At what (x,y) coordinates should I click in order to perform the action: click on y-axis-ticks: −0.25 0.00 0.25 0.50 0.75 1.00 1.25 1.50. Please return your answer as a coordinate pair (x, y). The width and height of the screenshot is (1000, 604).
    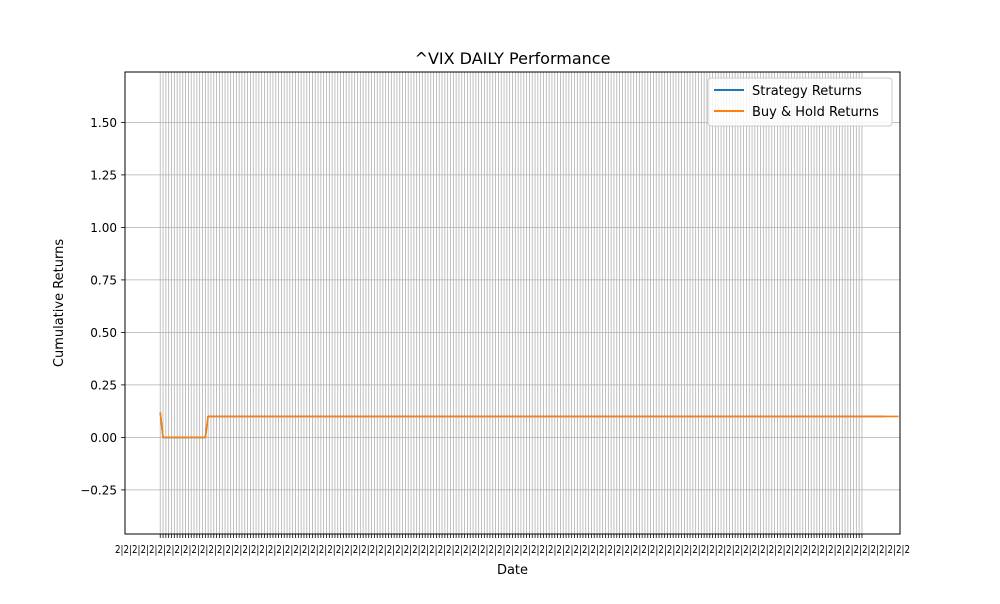
    Looking at the image, I should click on (102, 306).